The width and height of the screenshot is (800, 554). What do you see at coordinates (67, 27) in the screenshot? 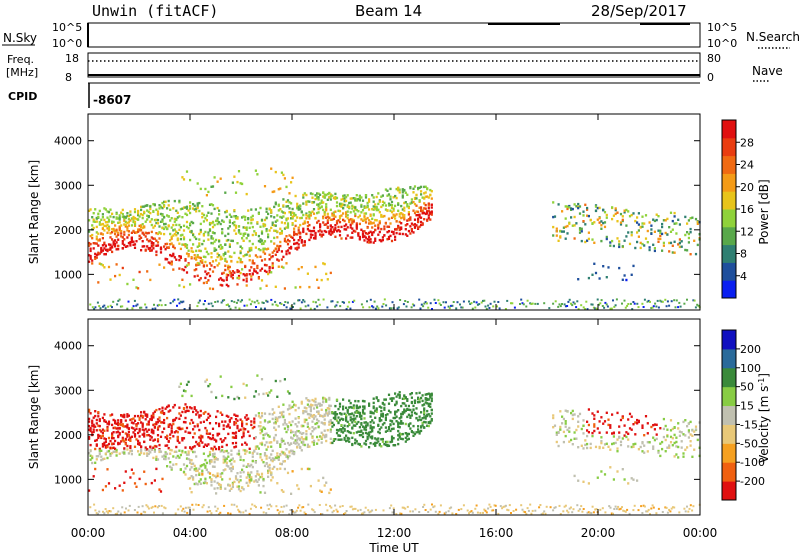
I see `nsky-tick-top: 10^5` at bounding box center [67, 27].